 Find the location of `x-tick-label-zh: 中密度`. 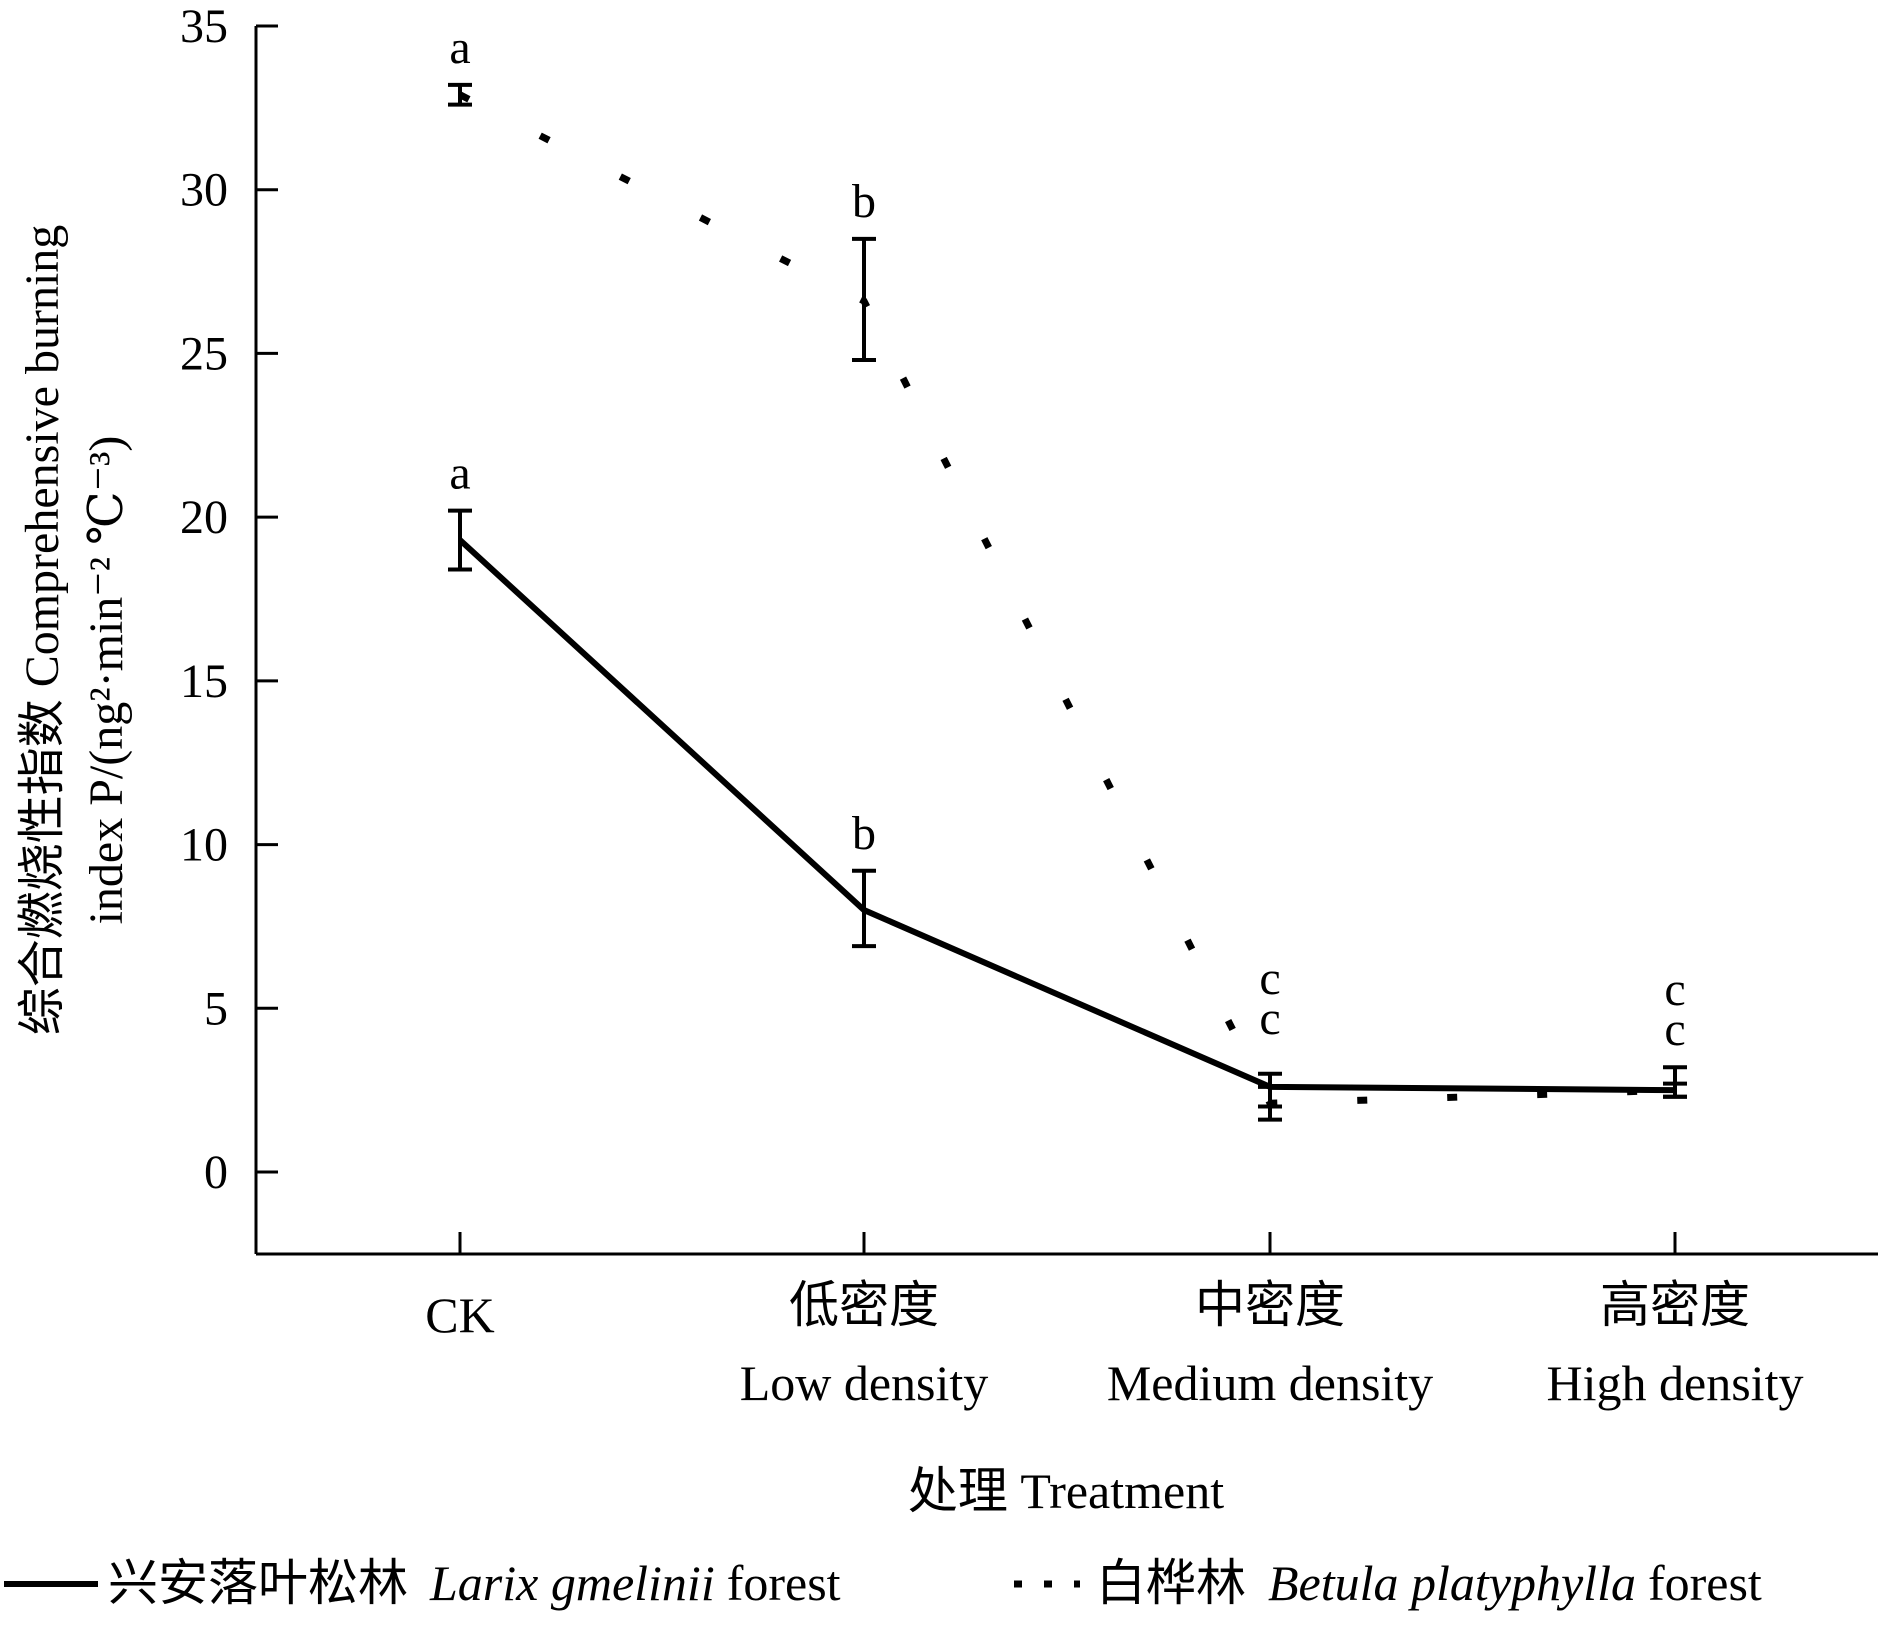

x-tick-label-zh: 中密度 is located at coordinates (1270, 1305).